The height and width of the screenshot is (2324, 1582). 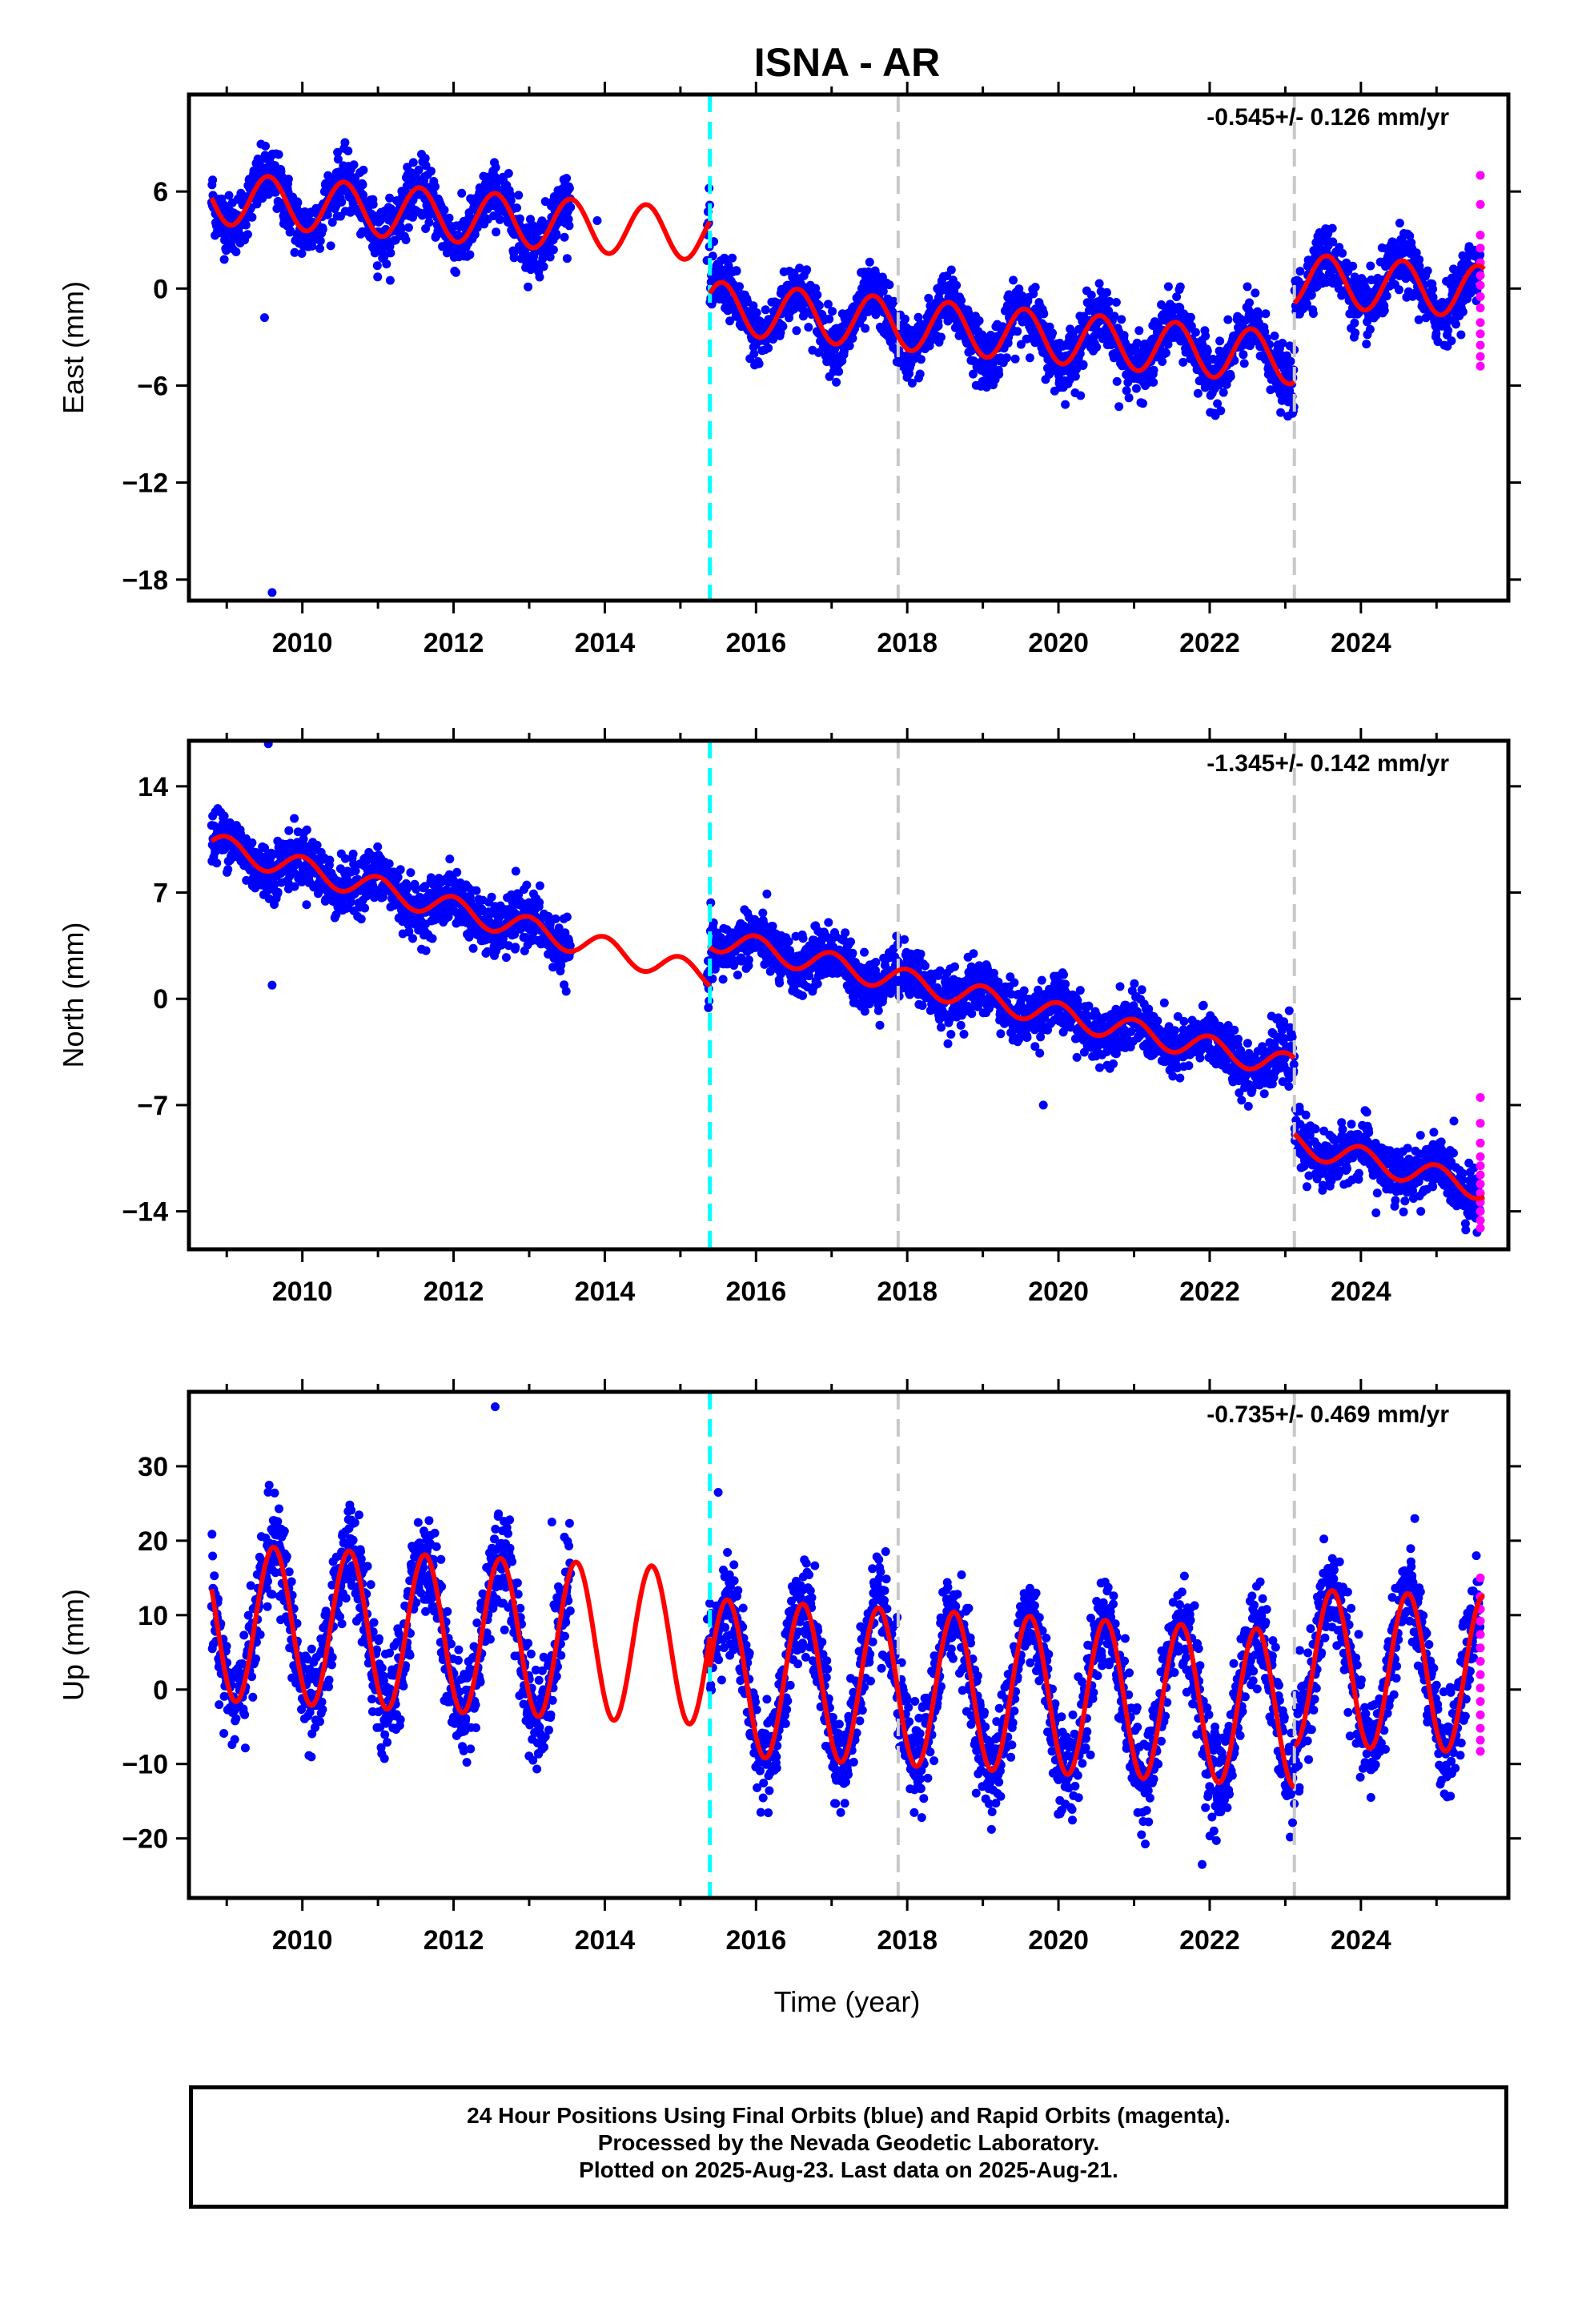 I want to click on outlier-point, so click(x=1119, y=407).